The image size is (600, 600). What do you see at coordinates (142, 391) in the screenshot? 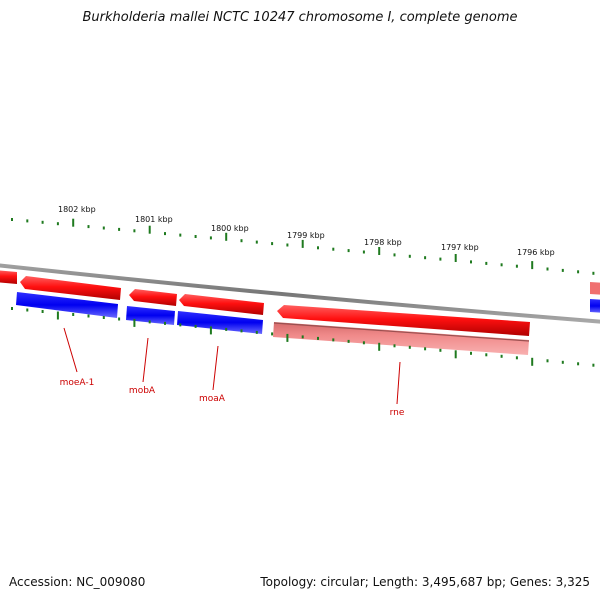
I see `gene-label-mobA: mobA` at bounding box center [142, 391].